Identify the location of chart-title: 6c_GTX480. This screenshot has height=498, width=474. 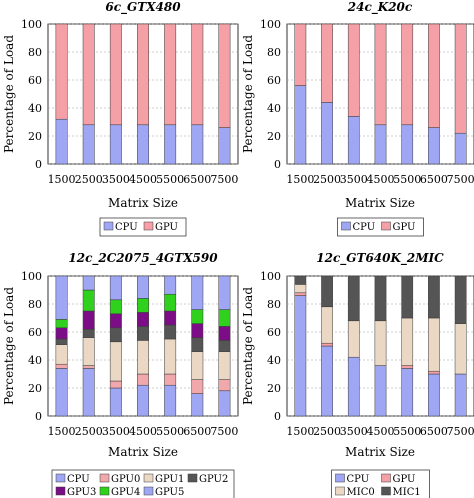
(143, 7).